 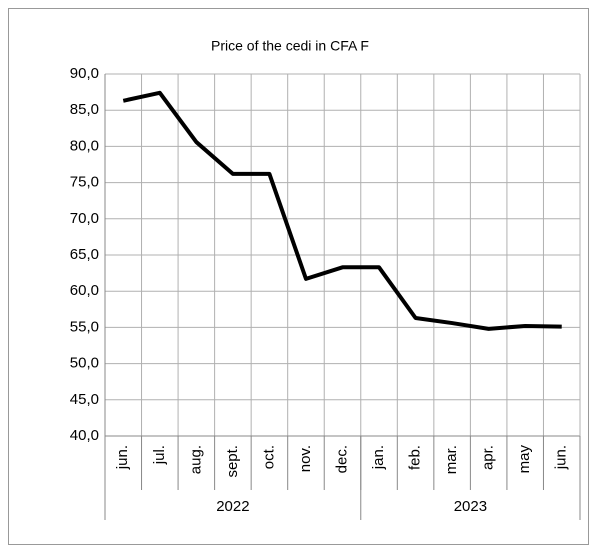 I want to click on x-tick-label: sept., so click(x=232, y=461).